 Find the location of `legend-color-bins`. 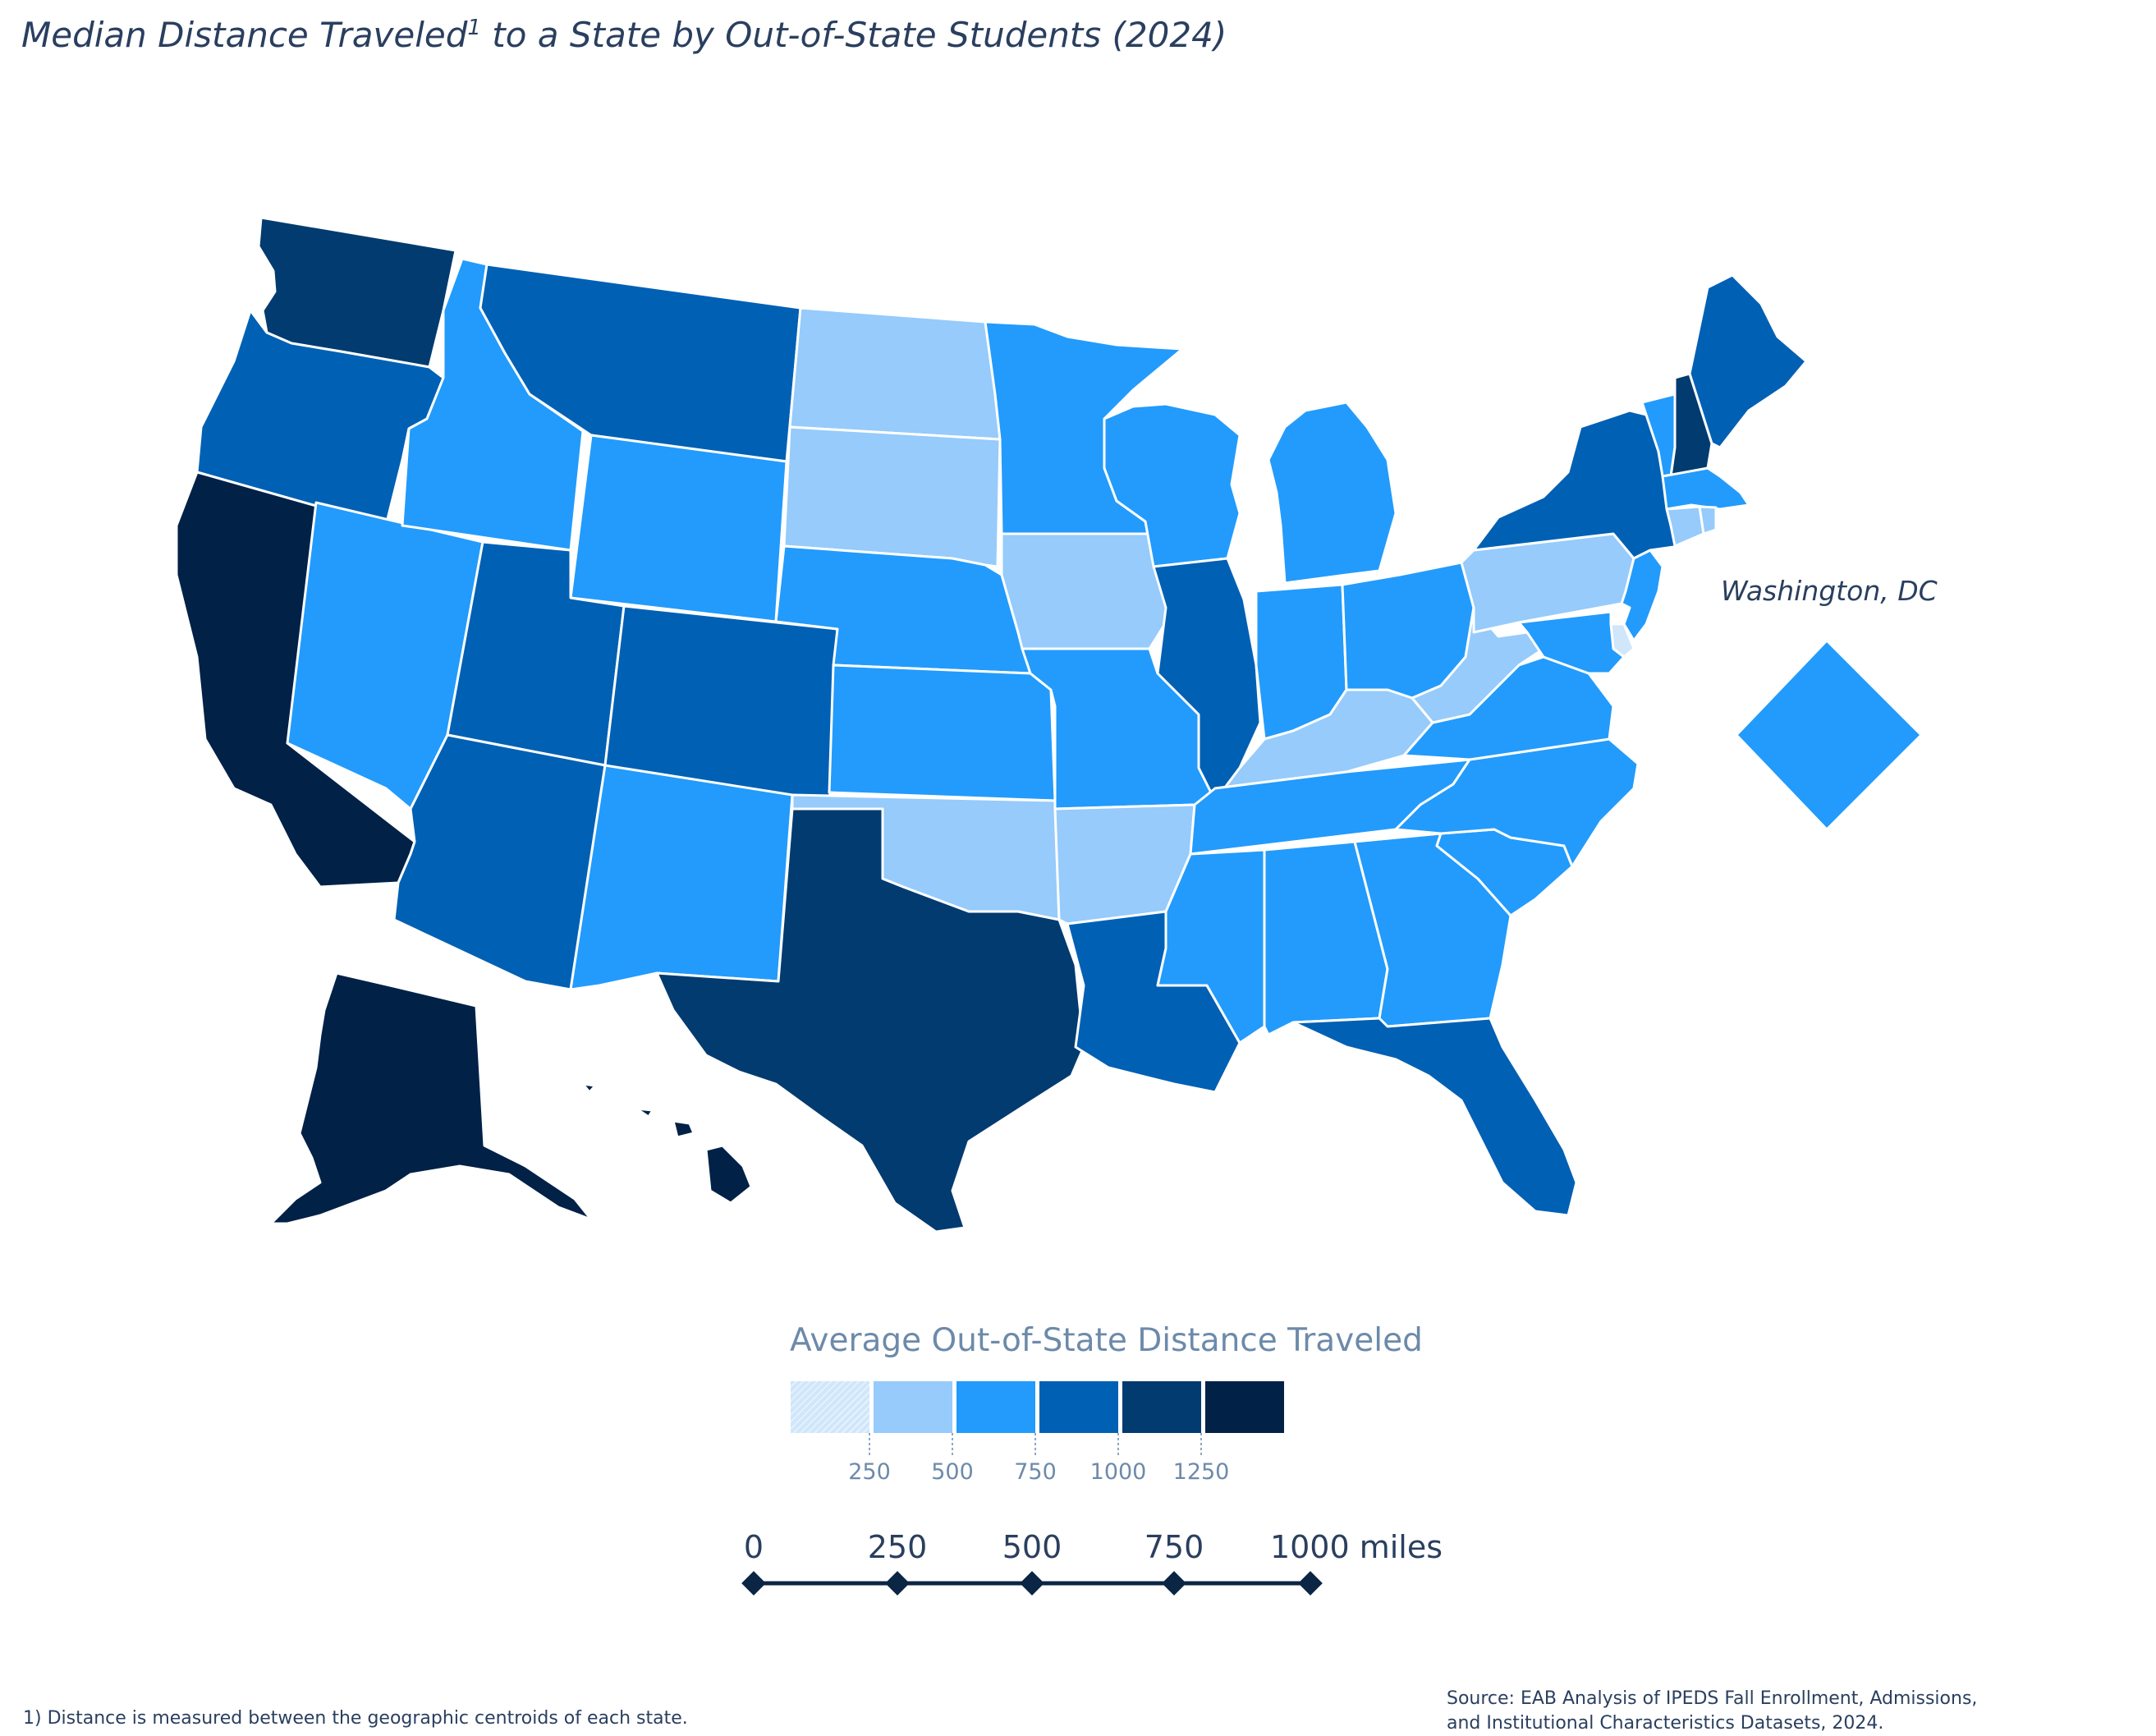

legend-color-bins is located at coordinates (1037, 1407).